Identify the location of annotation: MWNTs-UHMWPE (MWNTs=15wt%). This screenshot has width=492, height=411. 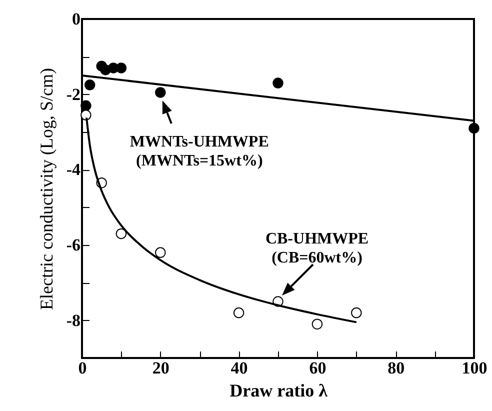
(199, 151).